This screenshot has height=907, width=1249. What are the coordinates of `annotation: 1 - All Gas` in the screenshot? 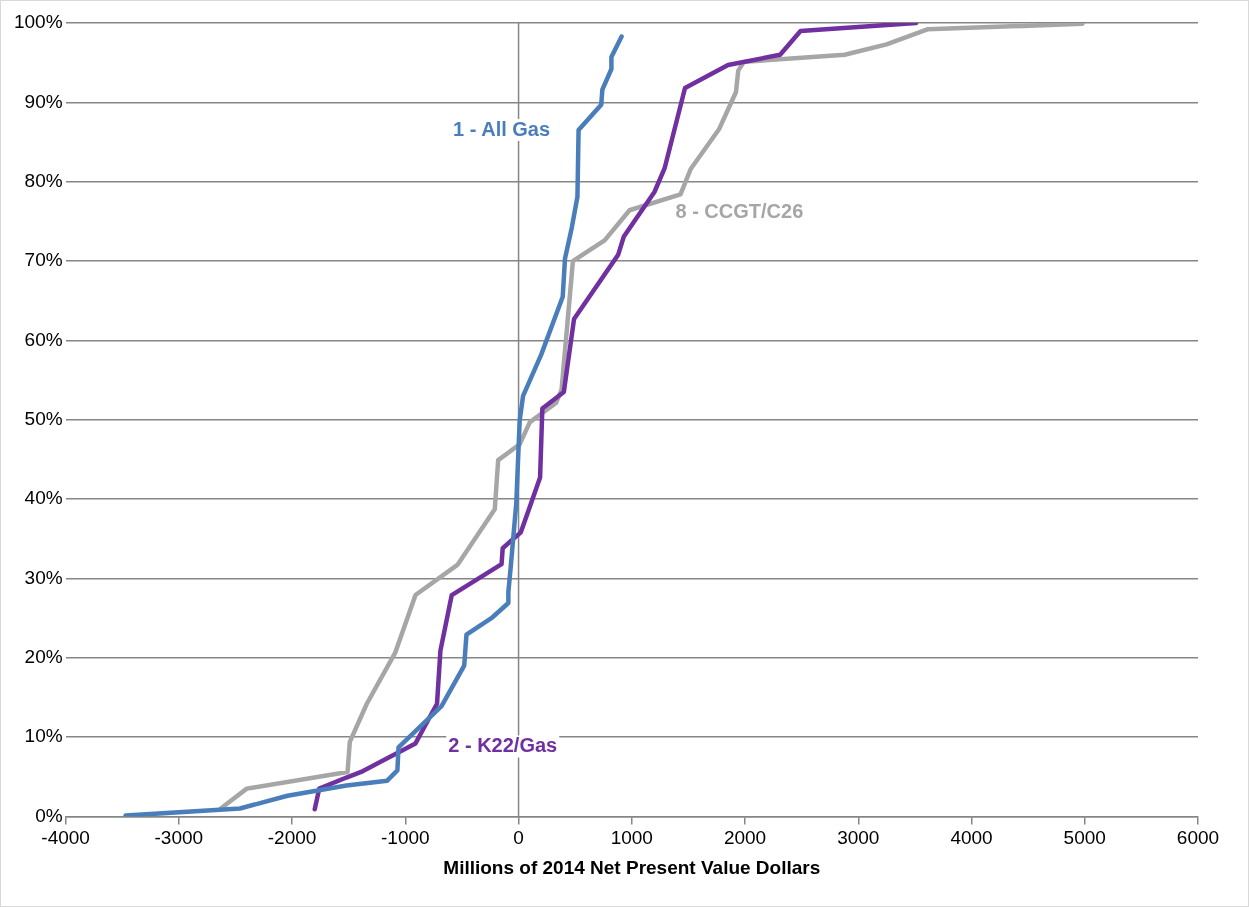 It's located at (502, 128).